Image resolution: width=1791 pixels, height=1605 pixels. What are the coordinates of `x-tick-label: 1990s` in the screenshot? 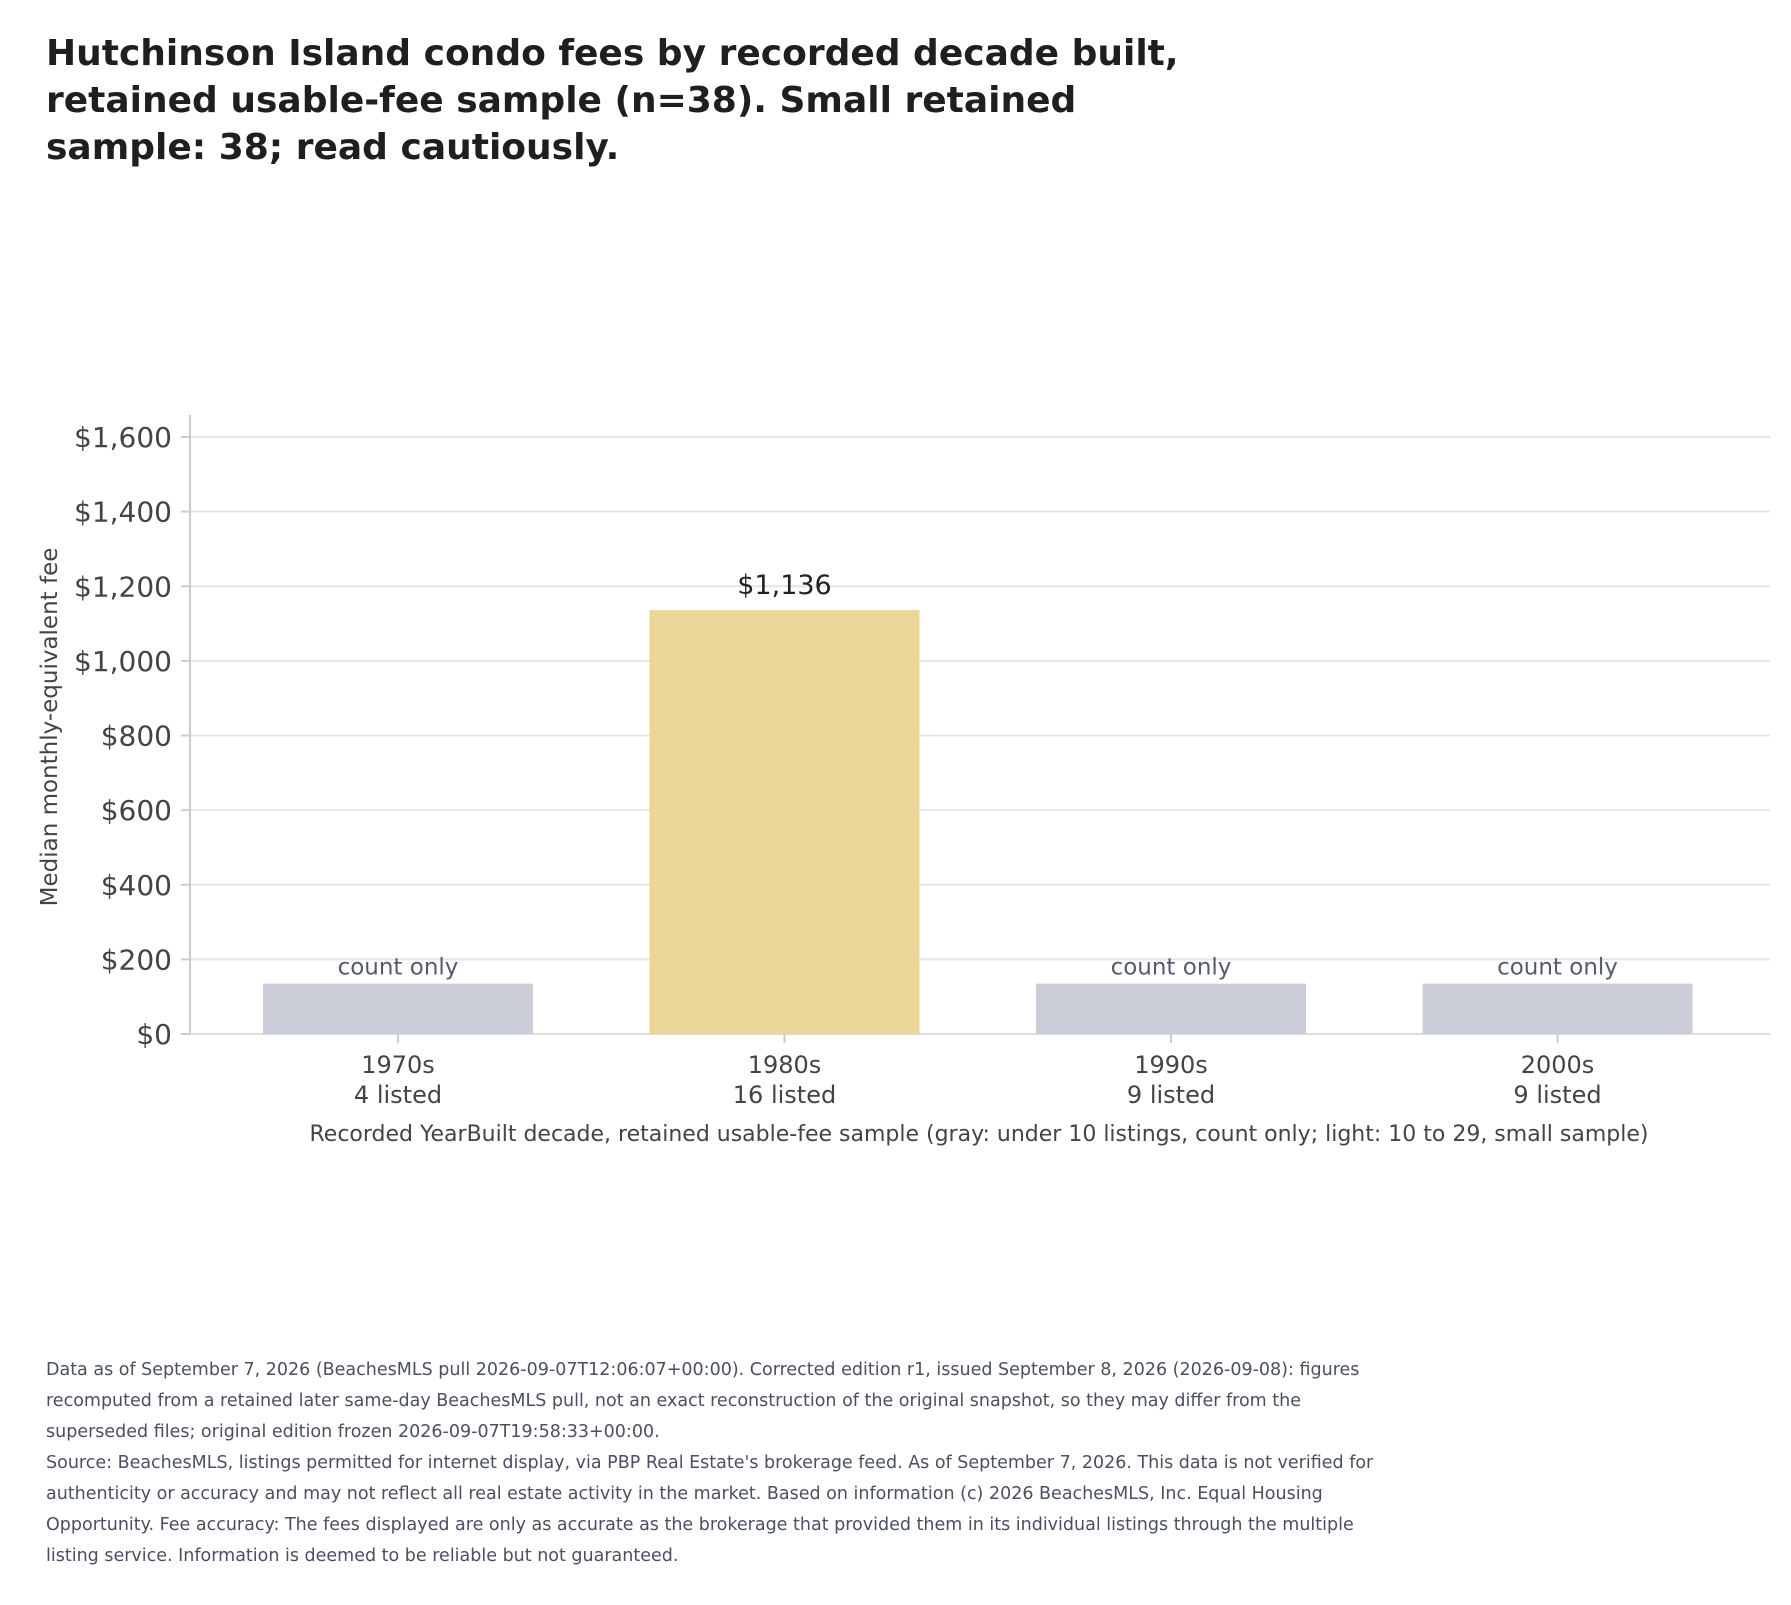 It's located at (1171, 1065).